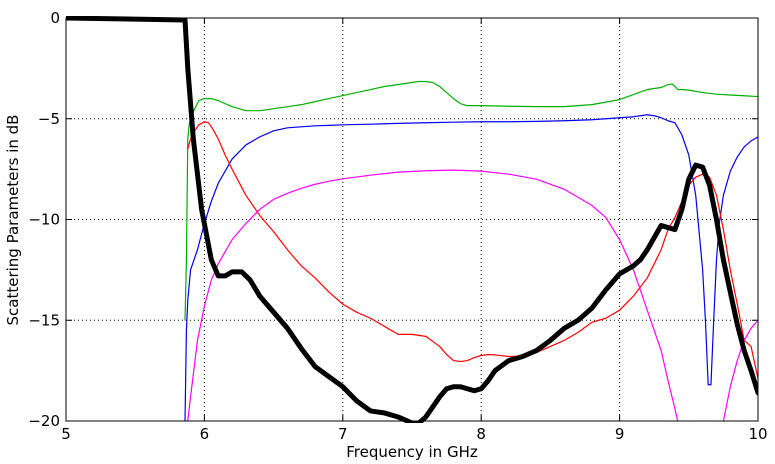  Describe the element at coordinates (412, 452) in the screenshot. I see `x-axis-label: Frequency in GHz` at that location.